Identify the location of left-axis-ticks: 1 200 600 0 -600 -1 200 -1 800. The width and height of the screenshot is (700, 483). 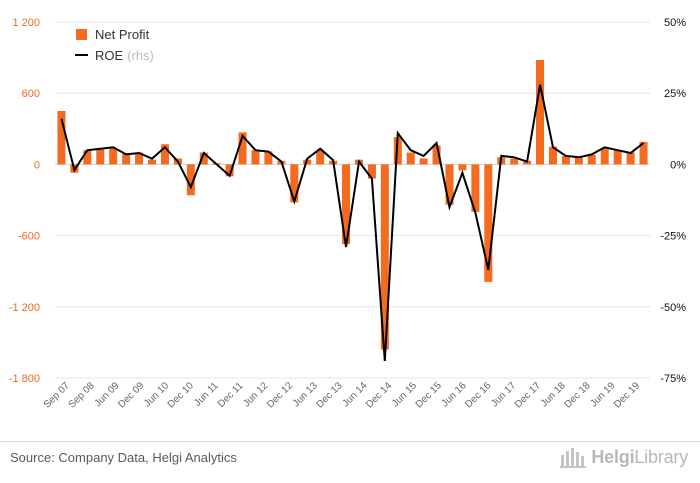
(24, 201).